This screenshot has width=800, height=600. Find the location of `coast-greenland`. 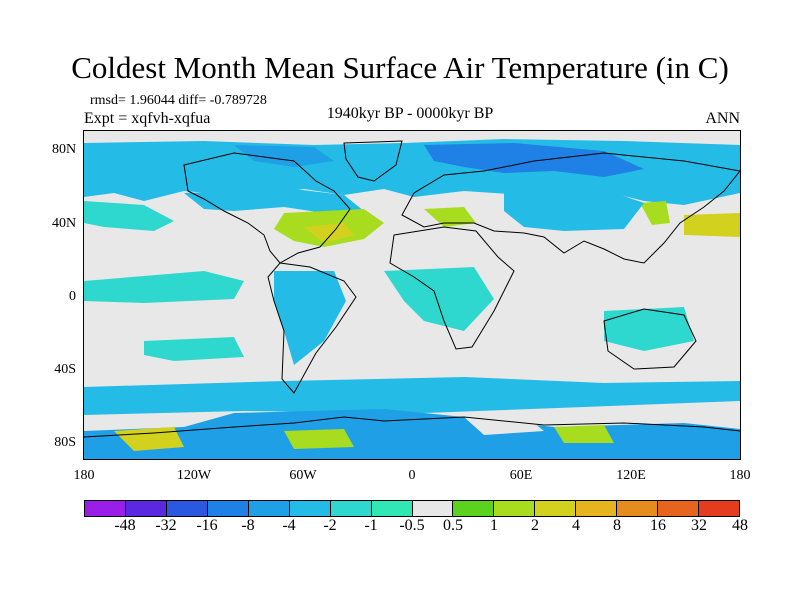

coast-greenland is located at coordinates (373, 161).